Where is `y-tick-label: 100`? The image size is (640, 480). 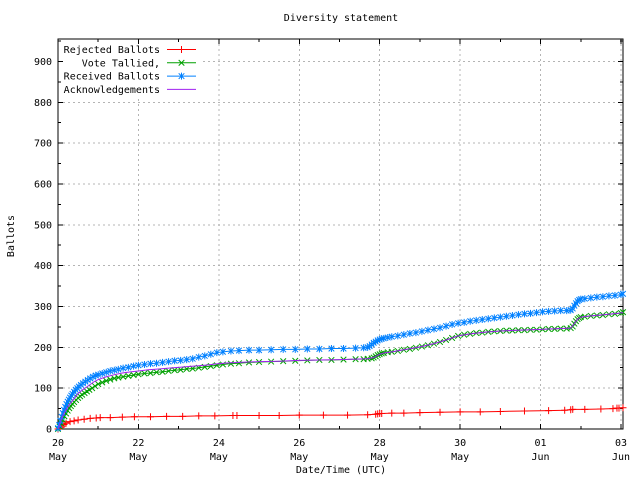 y-tick-label: 100 is located at coordinates (43, 389).